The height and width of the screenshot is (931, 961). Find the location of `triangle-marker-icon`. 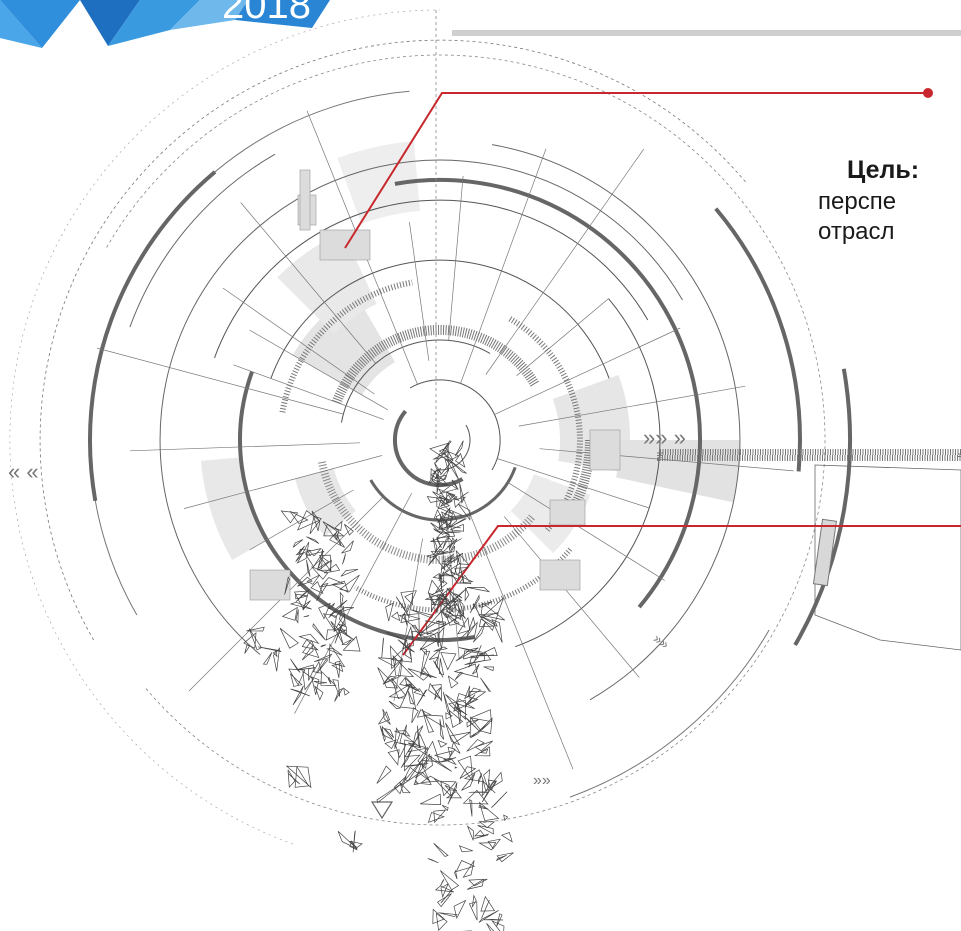

triangle-marker-icon is located at coordinates (382, 810).